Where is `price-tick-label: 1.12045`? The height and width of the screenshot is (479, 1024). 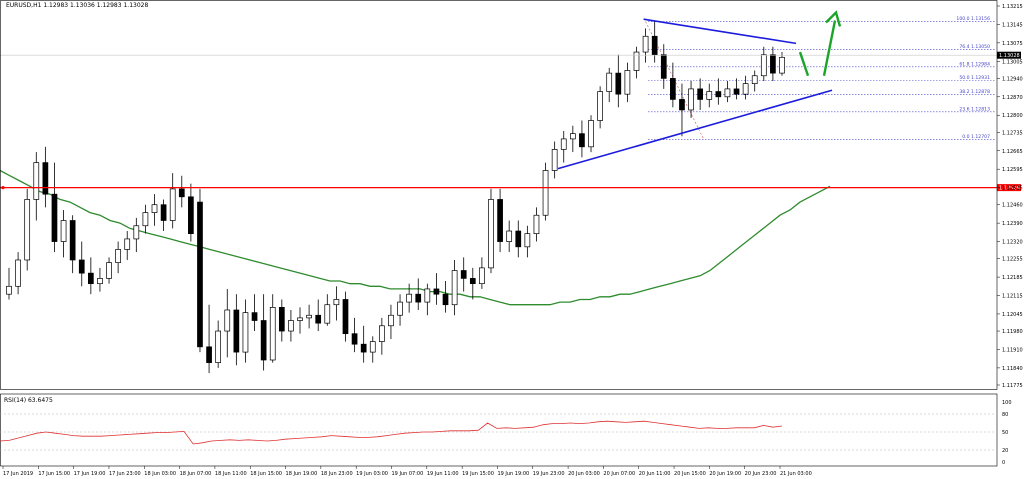 price-tick-label: 1.12045 is located at coordinates (1012, 315).